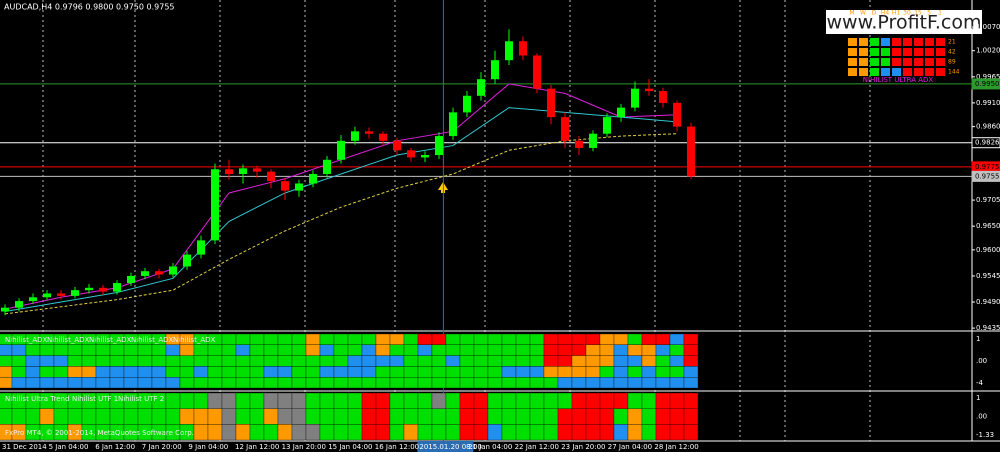  I want to click on y-tick-label: 1.0020, so click(988, 51).